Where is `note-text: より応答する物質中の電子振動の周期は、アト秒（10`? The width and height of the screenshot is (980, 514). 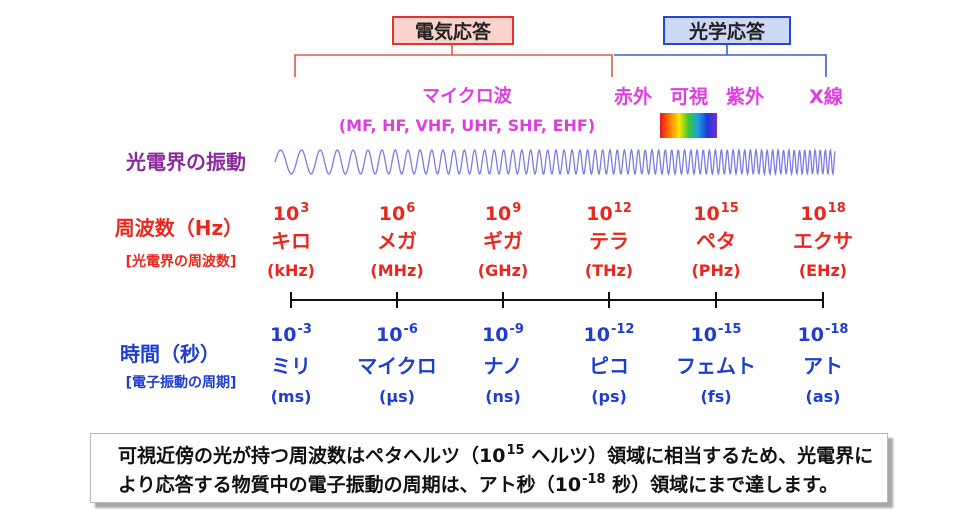
note-text: より応答する物質中の電子振動の周期は、アト秒（10 is located at coordinates (350, 485).